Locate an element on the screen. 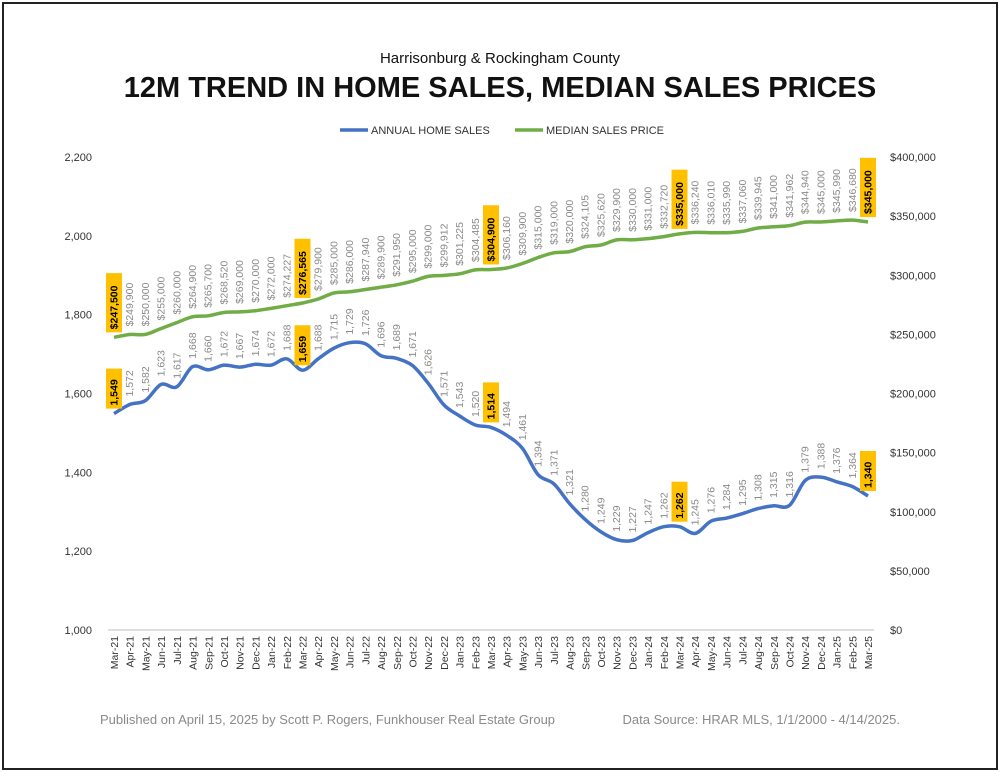 This screenshot has height=772, width=1000. median-price-data-label: $264,900 is located at coordinates (193, 287).